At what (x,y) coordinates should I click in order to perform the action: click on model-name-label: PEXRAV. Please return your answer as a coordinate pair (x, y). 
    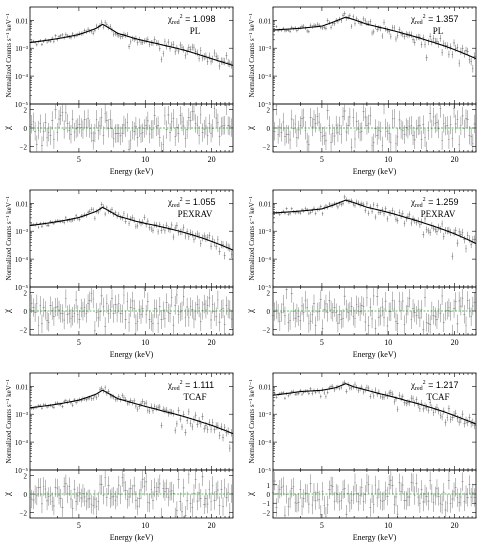
    Looking at the image, I should click on (438, 214).